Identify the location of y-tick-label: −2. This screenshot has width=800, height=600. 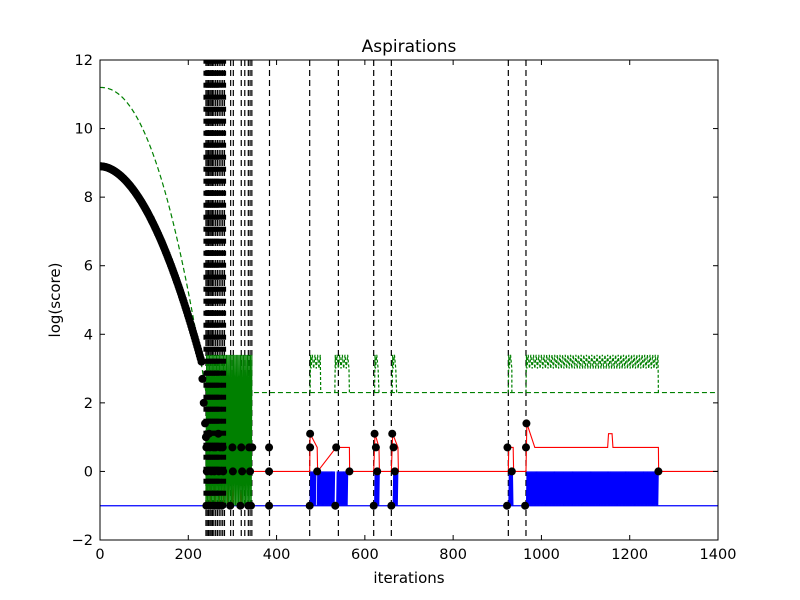
(82, 541).